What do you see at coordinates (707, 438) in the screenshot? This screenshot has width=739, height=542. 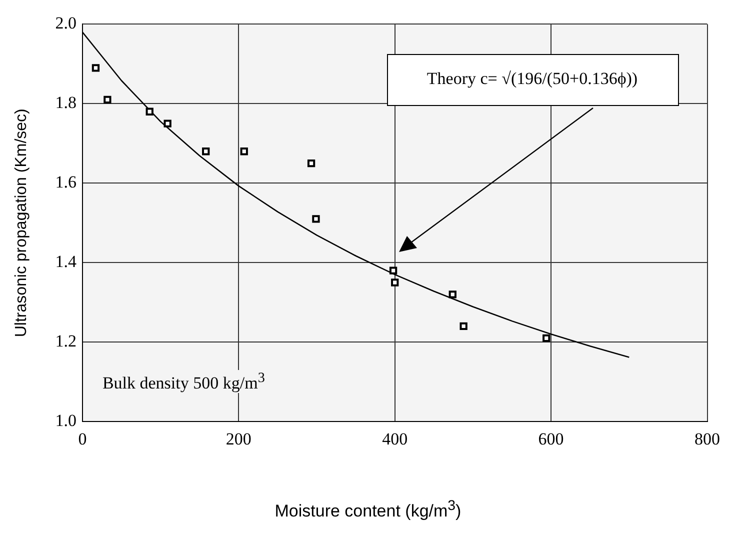 I see `x-tick-label: 800` at bounding box center [707, 438].